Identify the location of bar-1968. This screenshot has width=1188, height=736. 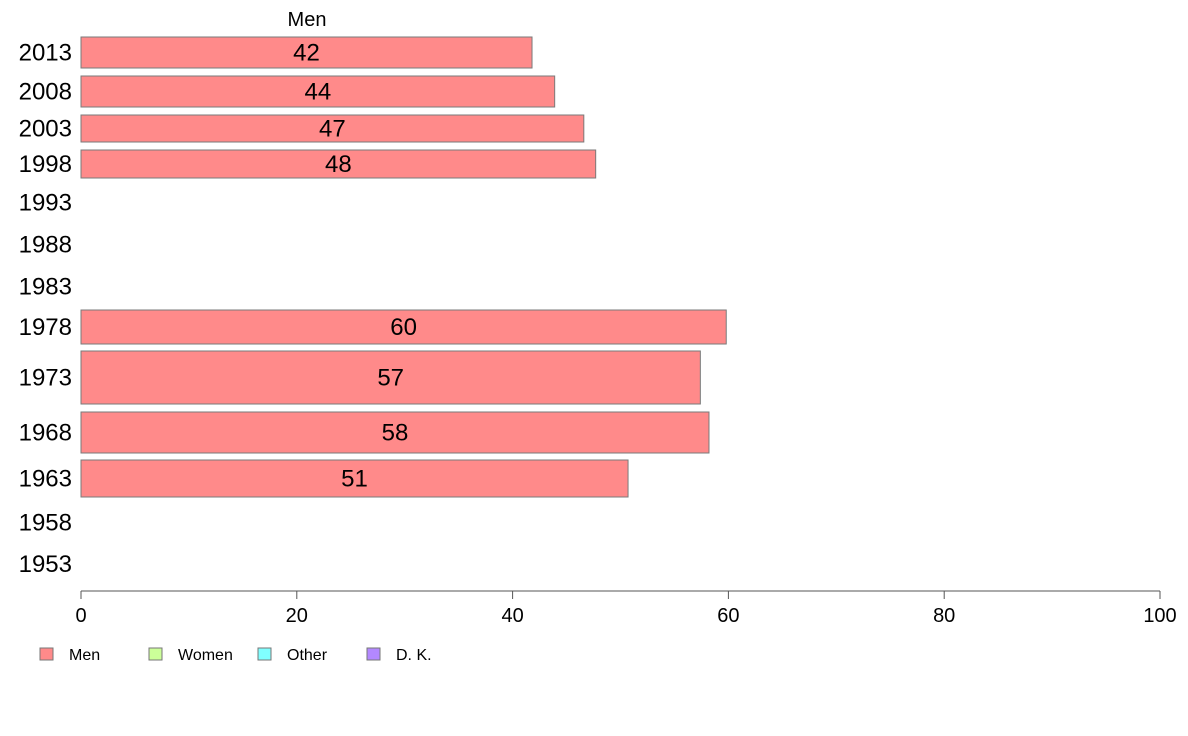
(395, 432).